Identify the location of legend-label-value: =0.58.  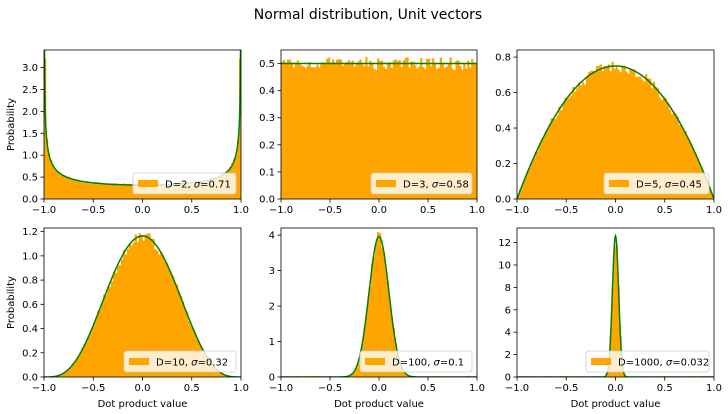
(453, 185).